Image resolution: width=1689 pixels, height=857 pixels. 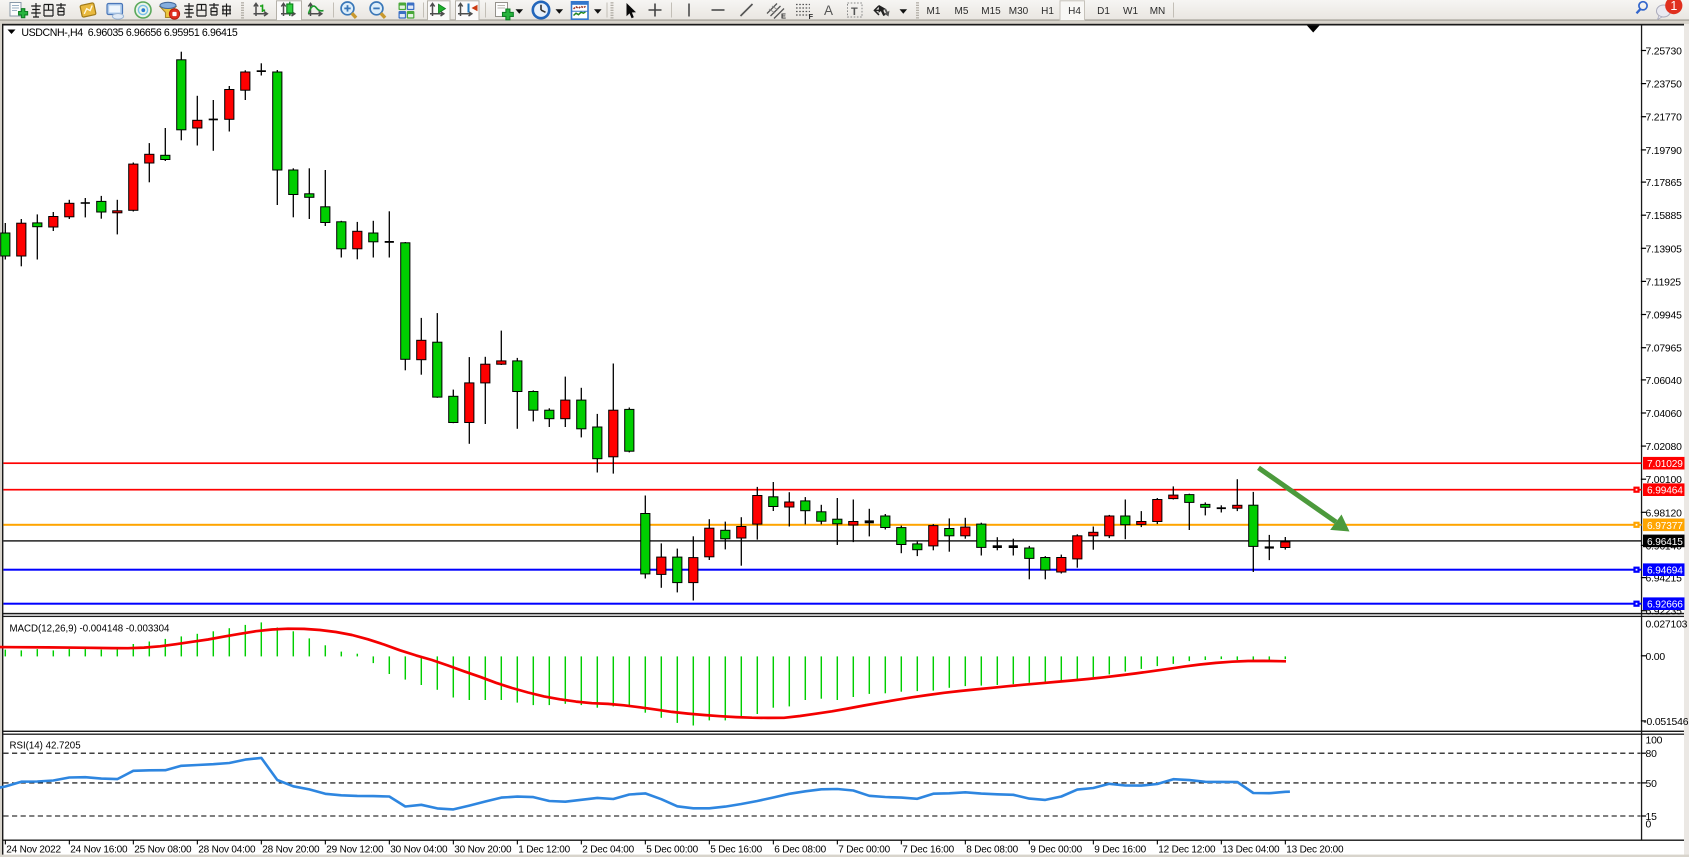 What do you see at coordinates (1251, 850) in the screenshot?
I see `svg-text: 13 Dec 04:00` at bounding box center [1251, 850].